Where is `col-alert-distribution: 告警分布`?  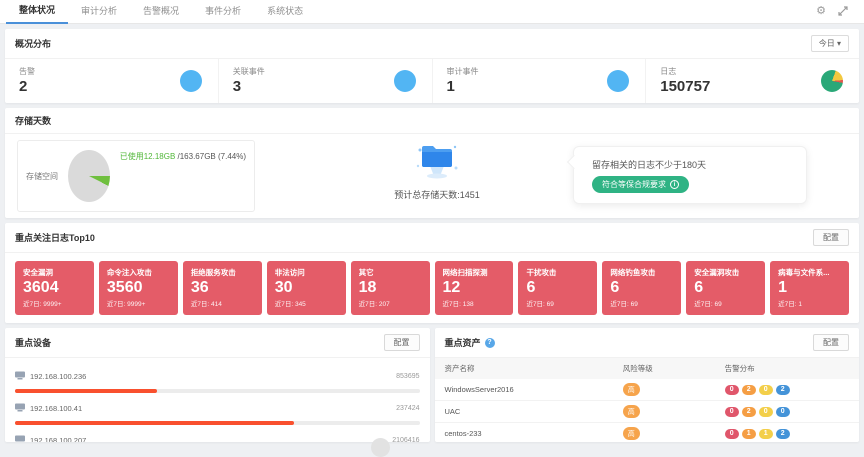
col-alert-distribution: 告警分布 is located at coordinates (786, 368).